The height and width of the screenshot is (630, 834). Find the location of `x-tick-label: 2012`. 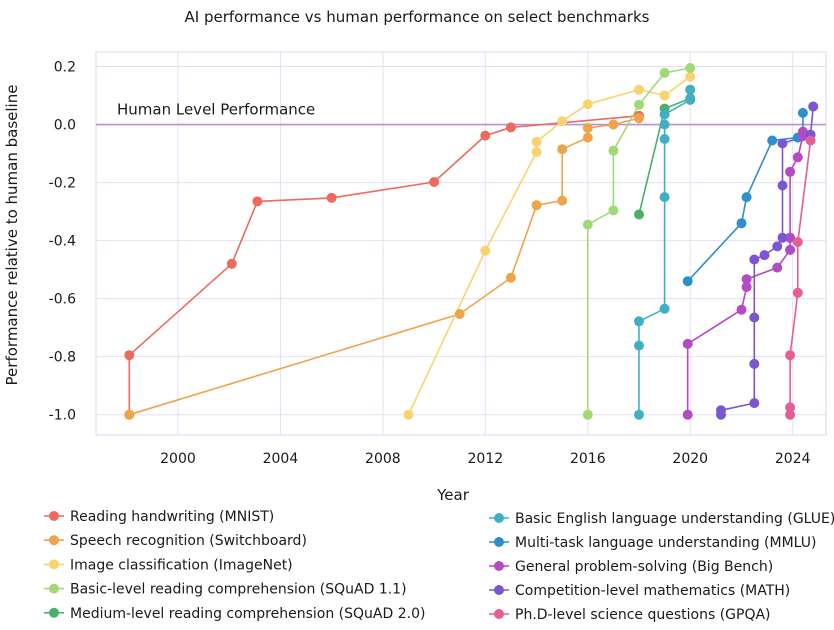

x-tick-label: 2012 is located at coordinates (486, 459).